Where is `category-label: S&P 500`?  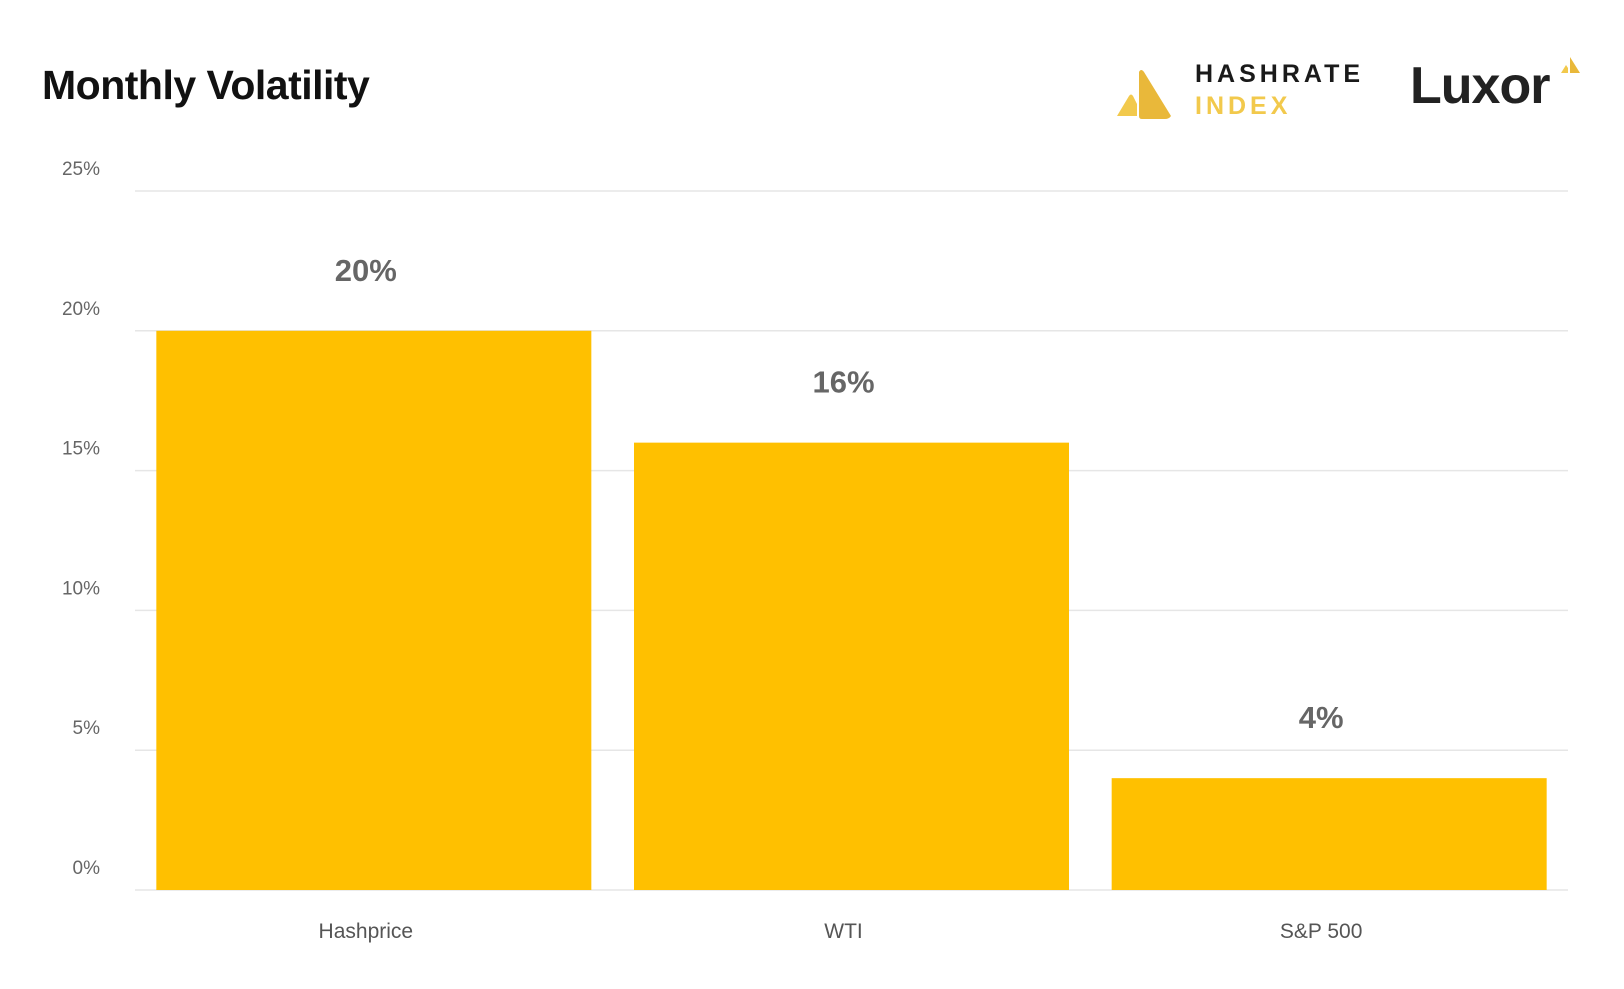
category-label: S&P 500 is located at coordinates (1321, 931).